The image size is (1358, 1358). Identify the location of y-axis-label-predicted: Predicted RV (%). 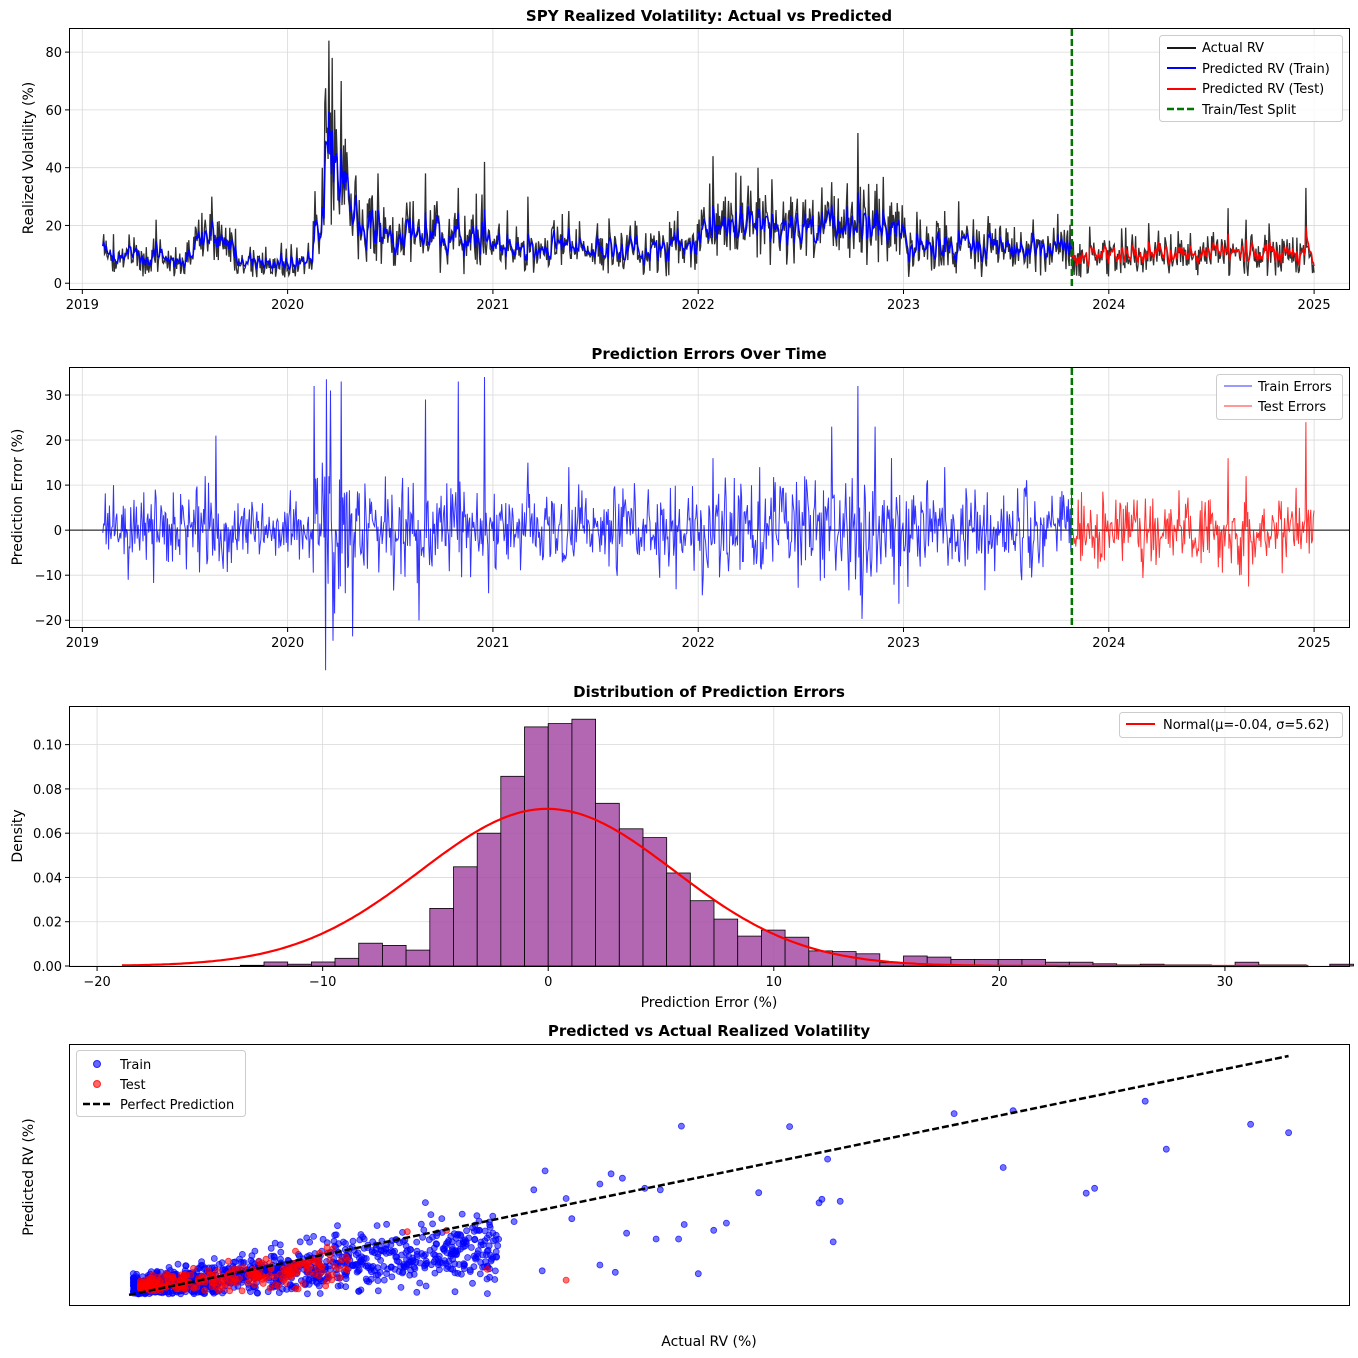
(29, 1176).